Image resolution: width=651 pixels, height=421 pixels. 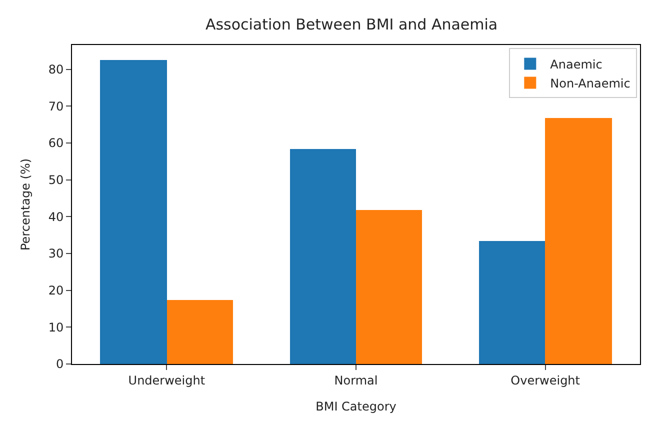 What do you see at coordinates (60, 364) in the screenshot?
I see `y-tick-label: 0` at bounding box center [60, 364].